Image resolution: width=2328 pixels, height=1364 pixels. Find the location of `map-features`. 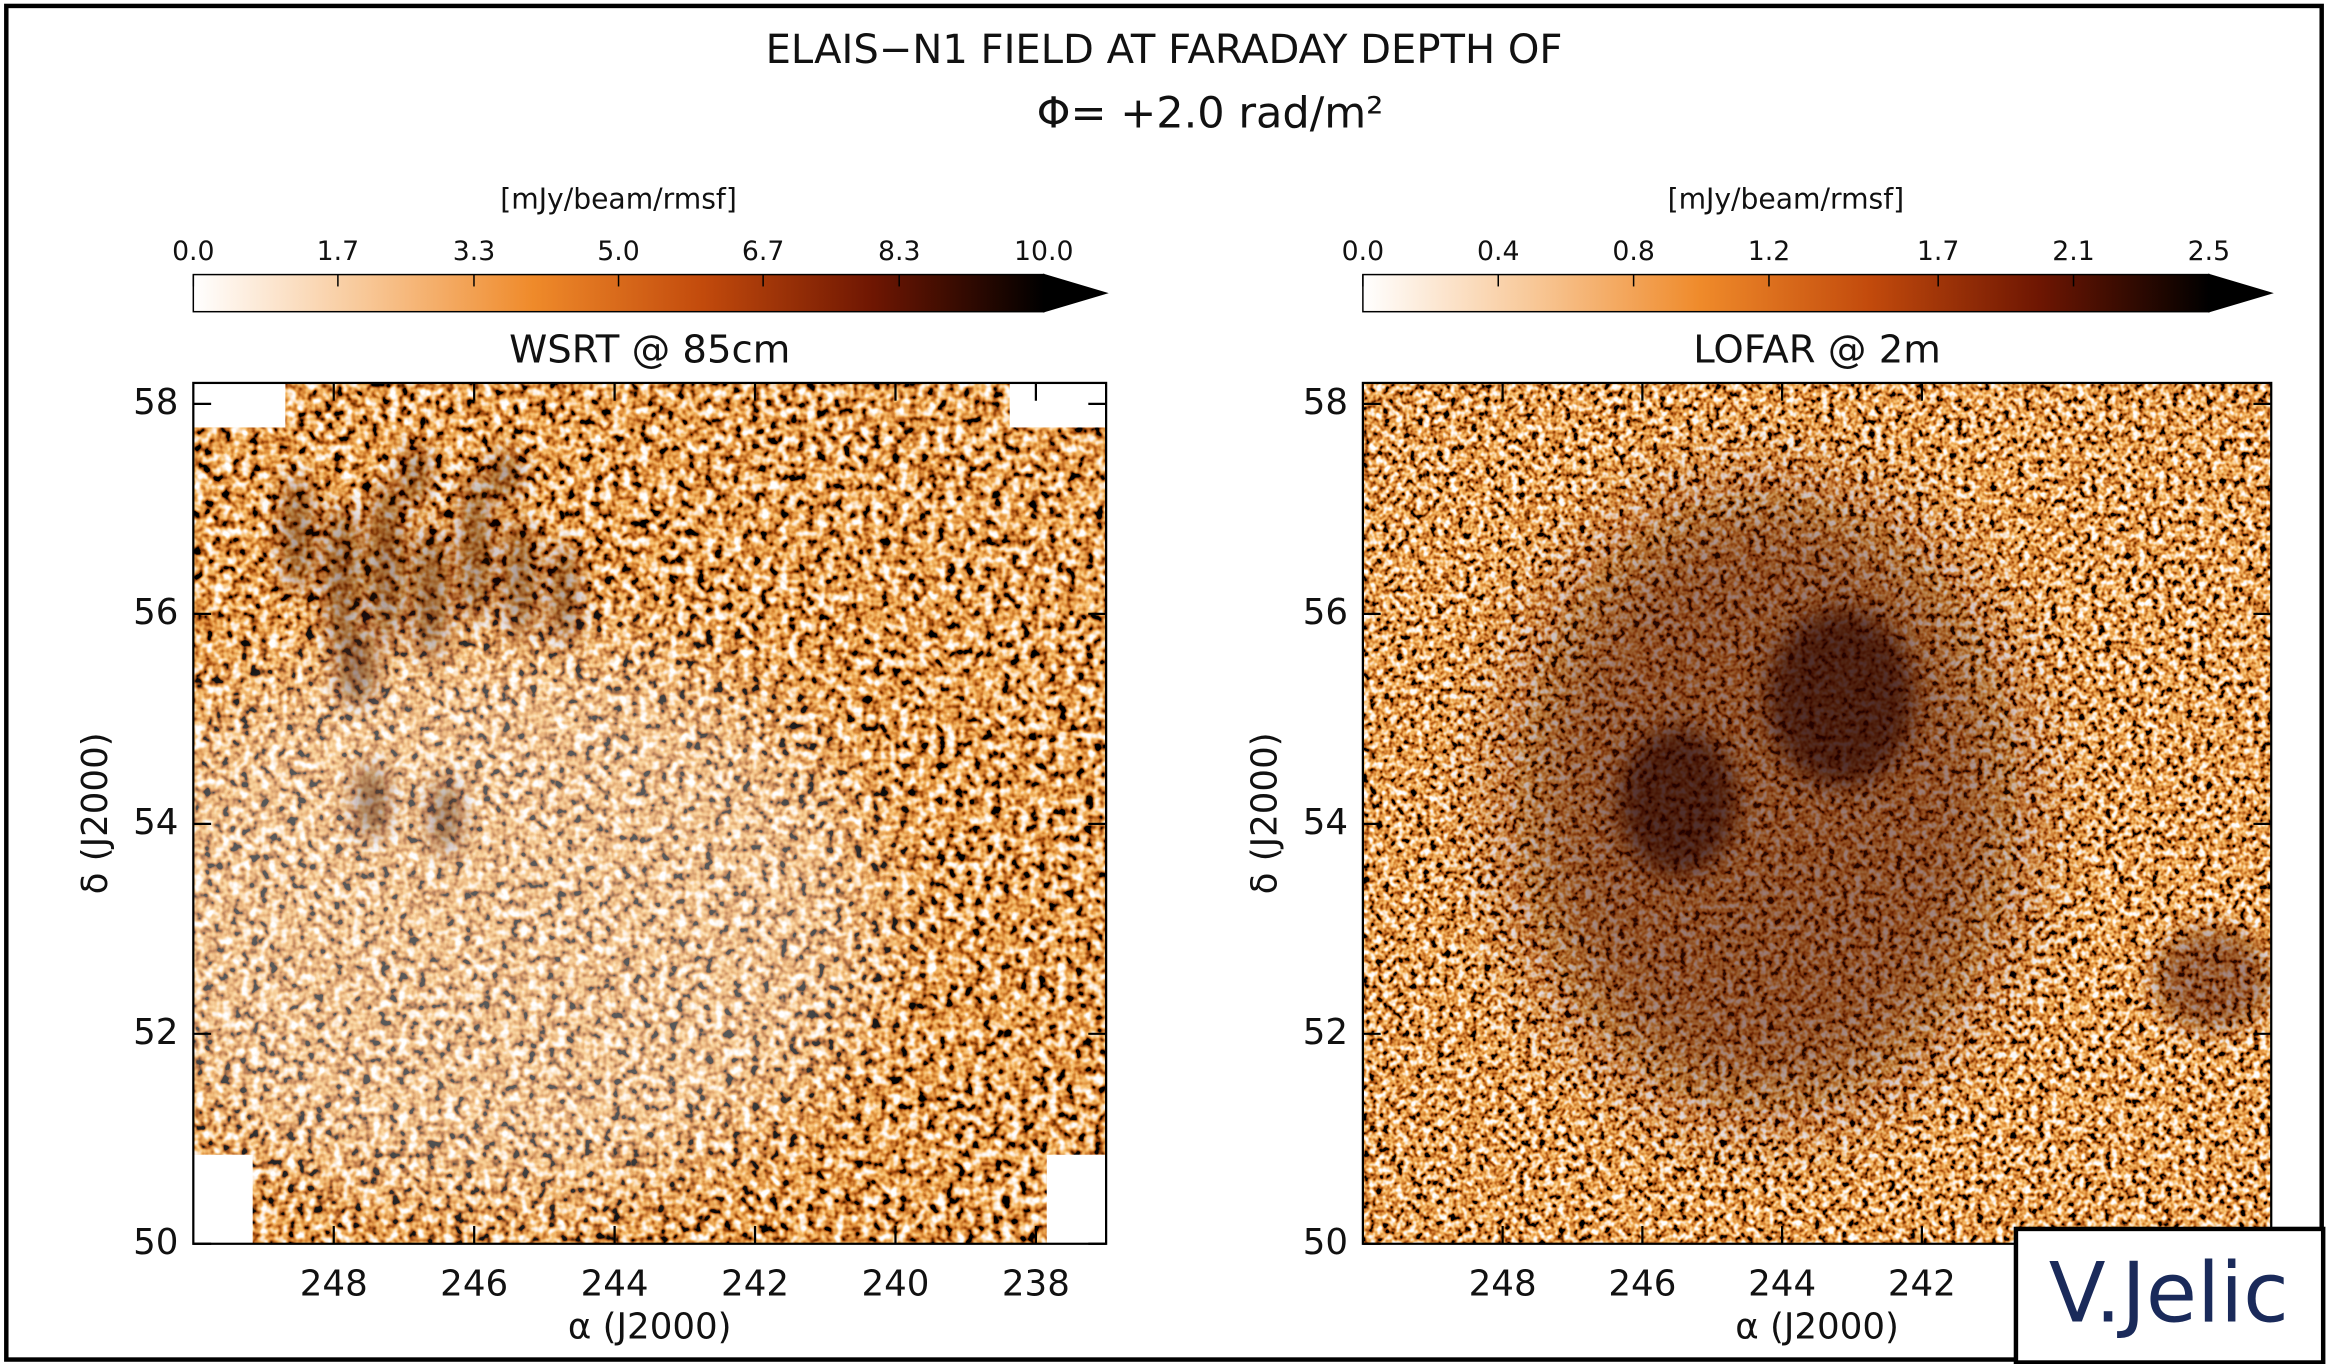

map-features is located at coordinates (1893, 801).